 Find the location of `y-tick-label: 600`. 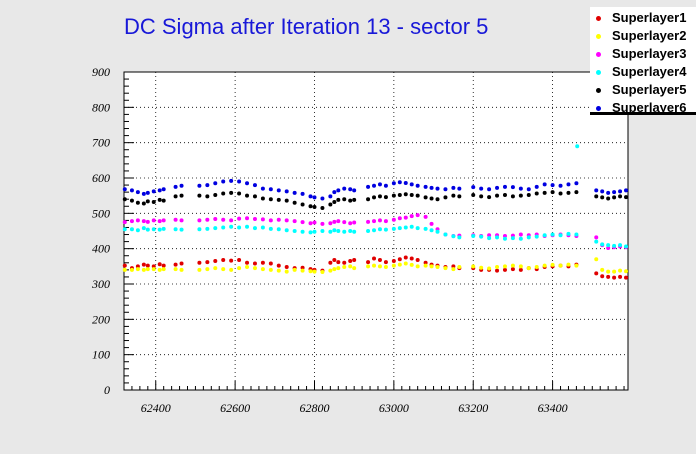

y-tick-label: 600 is located at coordinates (101, 178).